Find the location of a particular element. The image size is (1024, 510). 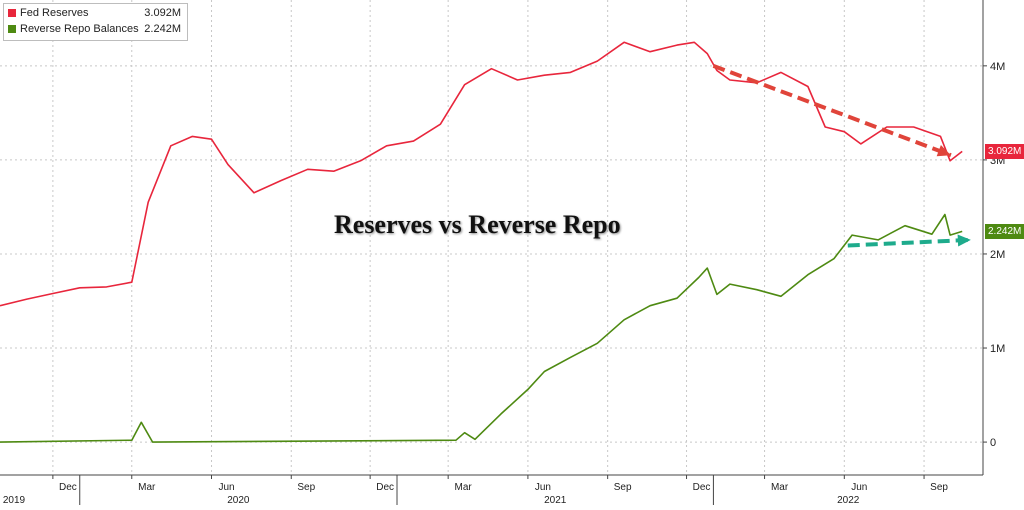

trend-arrow-layer is located at coordinates (841, 155).